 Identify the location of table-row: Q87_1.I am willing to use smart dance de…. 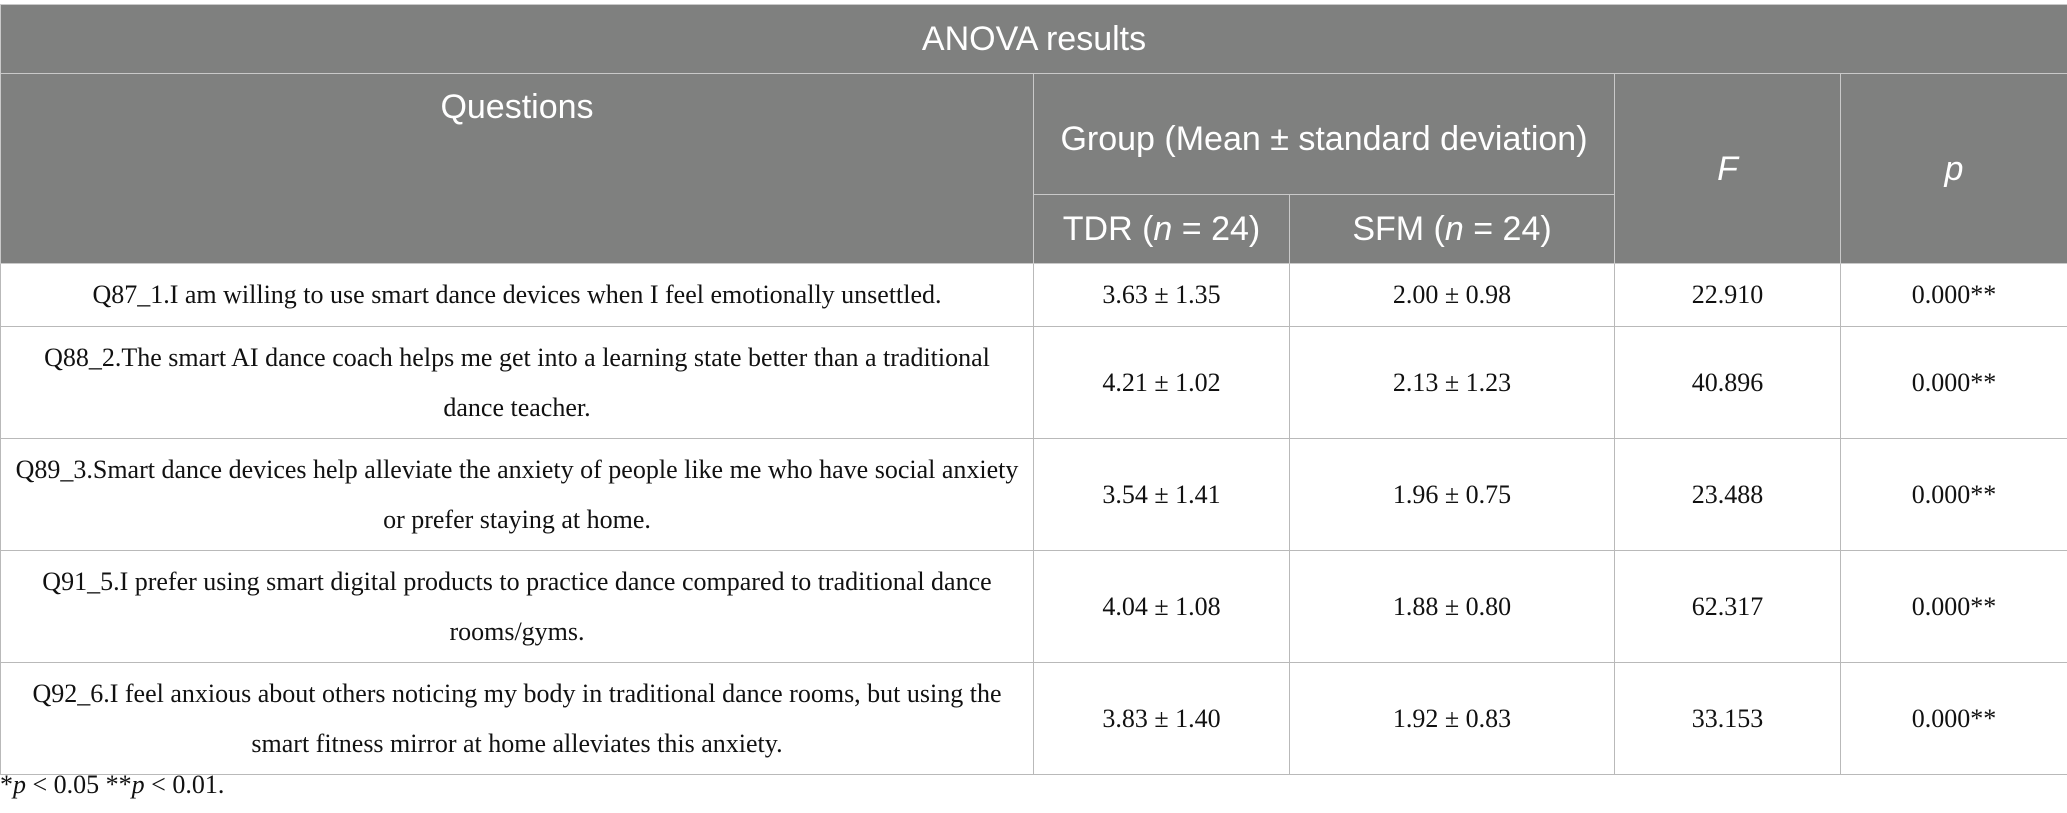
(1033, 295).